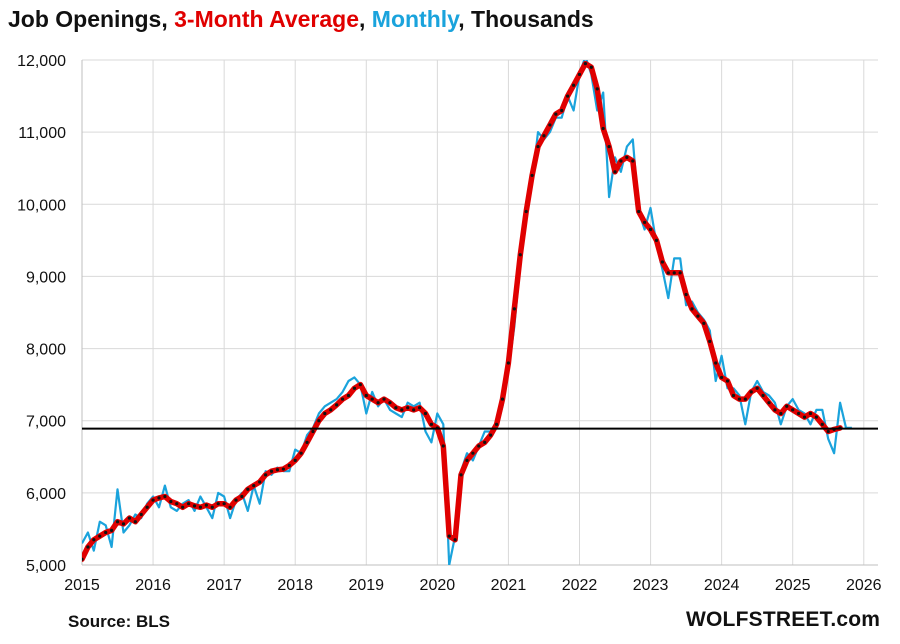  What do you see at coordinates (153, 585) in the screenshot?
I see `x-tick-label: 2016` at bounding box center [153, 585].